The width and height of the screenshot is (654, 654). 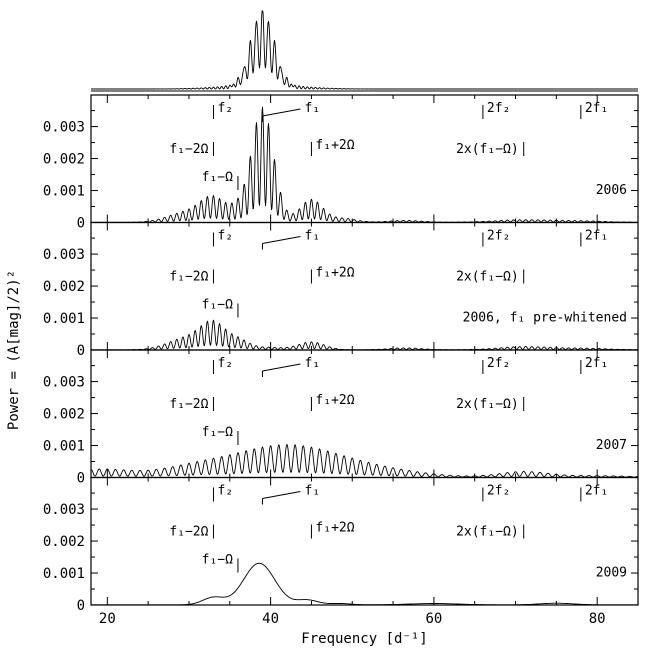 What do you see at coordinates (270, 619) in the screenshot?
I see `x-tick-label: 40` at bounding box center [270, 619].